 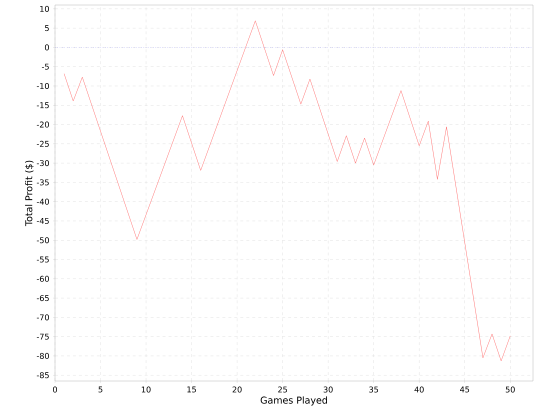 What do you see at coordinates (29, 193) in the screenshot?
I see `y-axis-title: Total Profit ($)` at bounding box center [29, 193].